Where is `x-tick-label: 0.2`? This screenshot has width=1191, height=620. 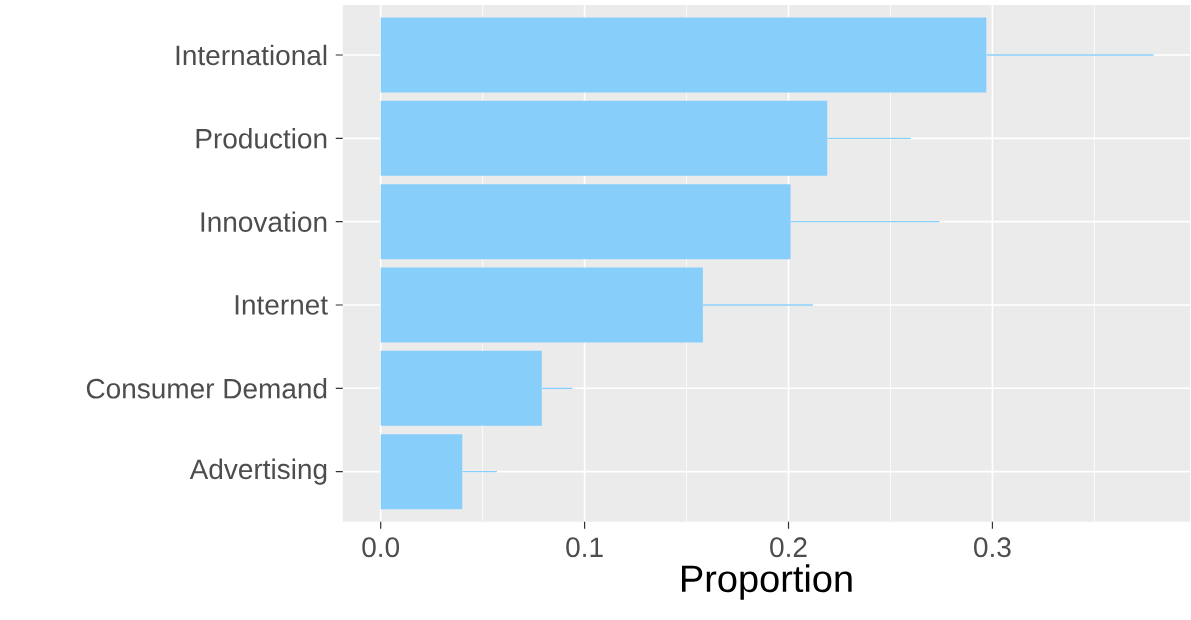
x-tick-label: 0.2 is located at coordinates (788, 547).